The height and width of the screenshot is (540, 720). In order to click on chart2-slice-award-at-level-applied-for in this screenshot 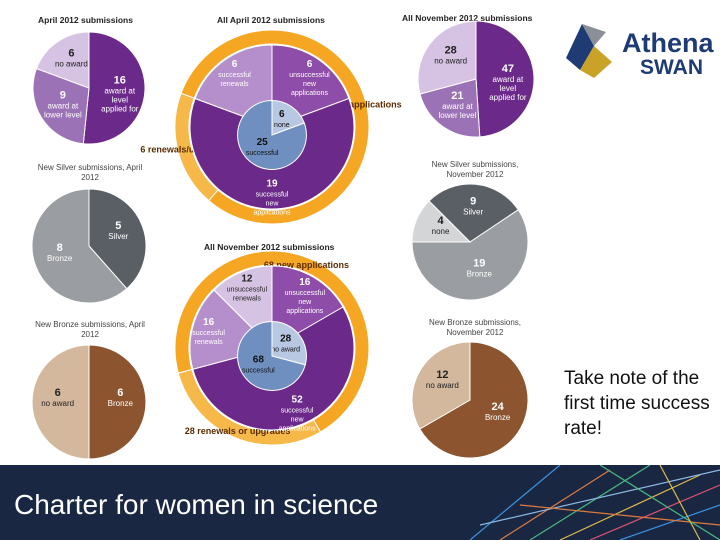, I will do `click(505, 79)`.